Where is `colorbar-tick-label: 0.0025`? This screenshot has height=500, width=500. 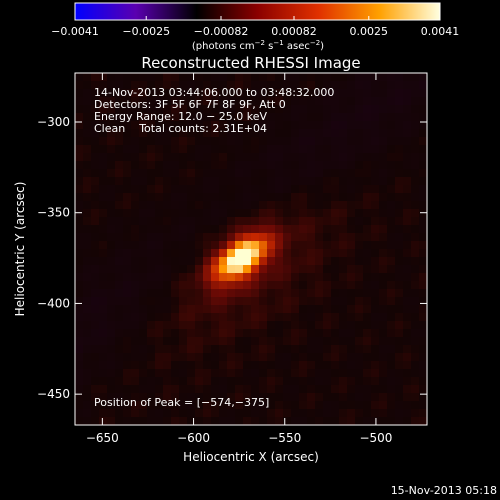 colorbar-tick-label: 0.0025 is located at coordinates (369, 31).